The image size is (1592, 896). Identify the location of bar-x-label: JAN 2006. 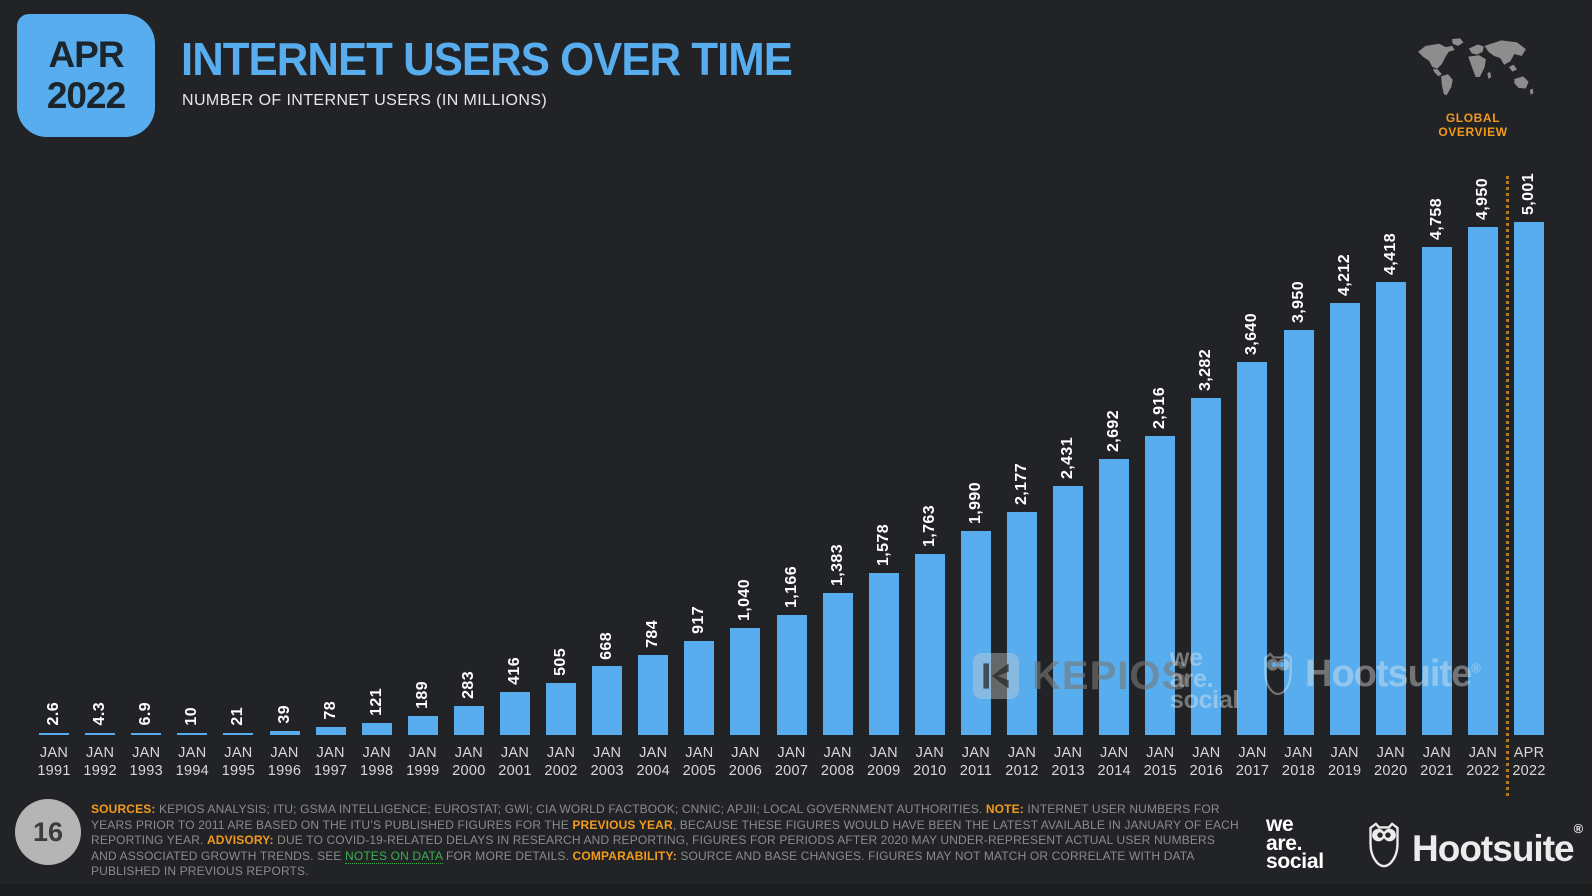
(745, 762).